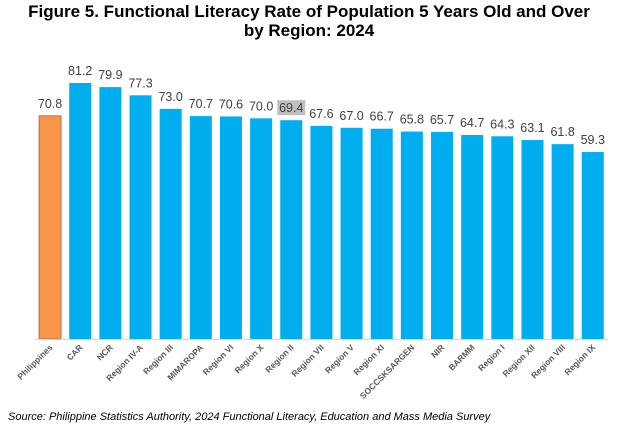 The image size is (618, 431). I want to click on bar-mimaropa, so click(200, 227).